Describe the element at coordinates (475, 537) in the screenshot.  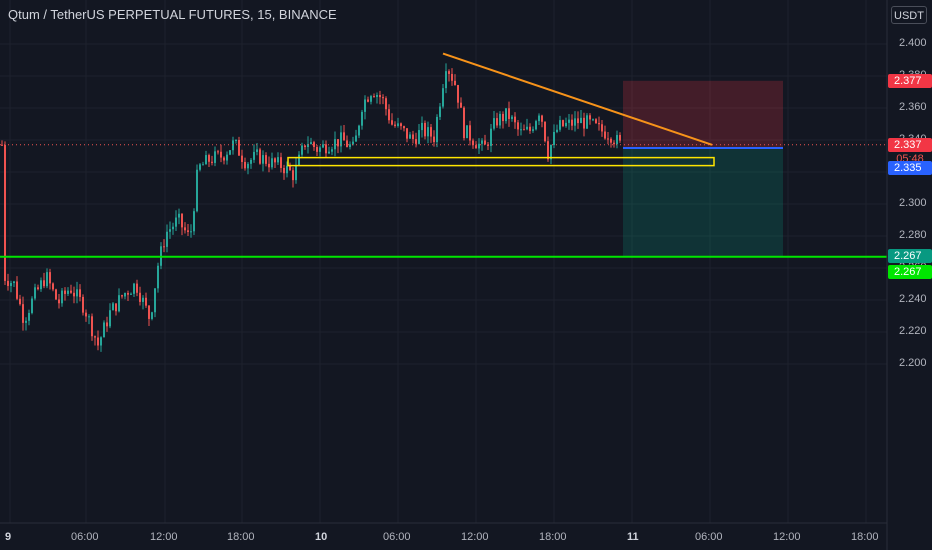
I see `time-tick-label: 12:00` at that location.